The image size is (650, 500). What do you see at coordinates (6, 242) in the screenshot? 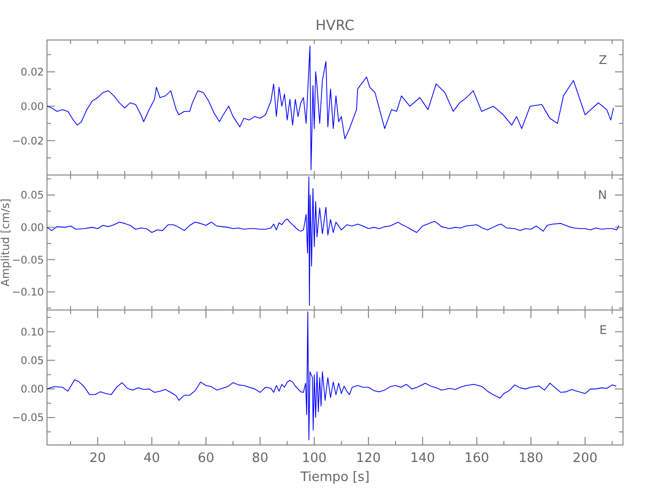
I see `y-axis-title: Amplitud [cm/s]` at bounding box center [6, 242].